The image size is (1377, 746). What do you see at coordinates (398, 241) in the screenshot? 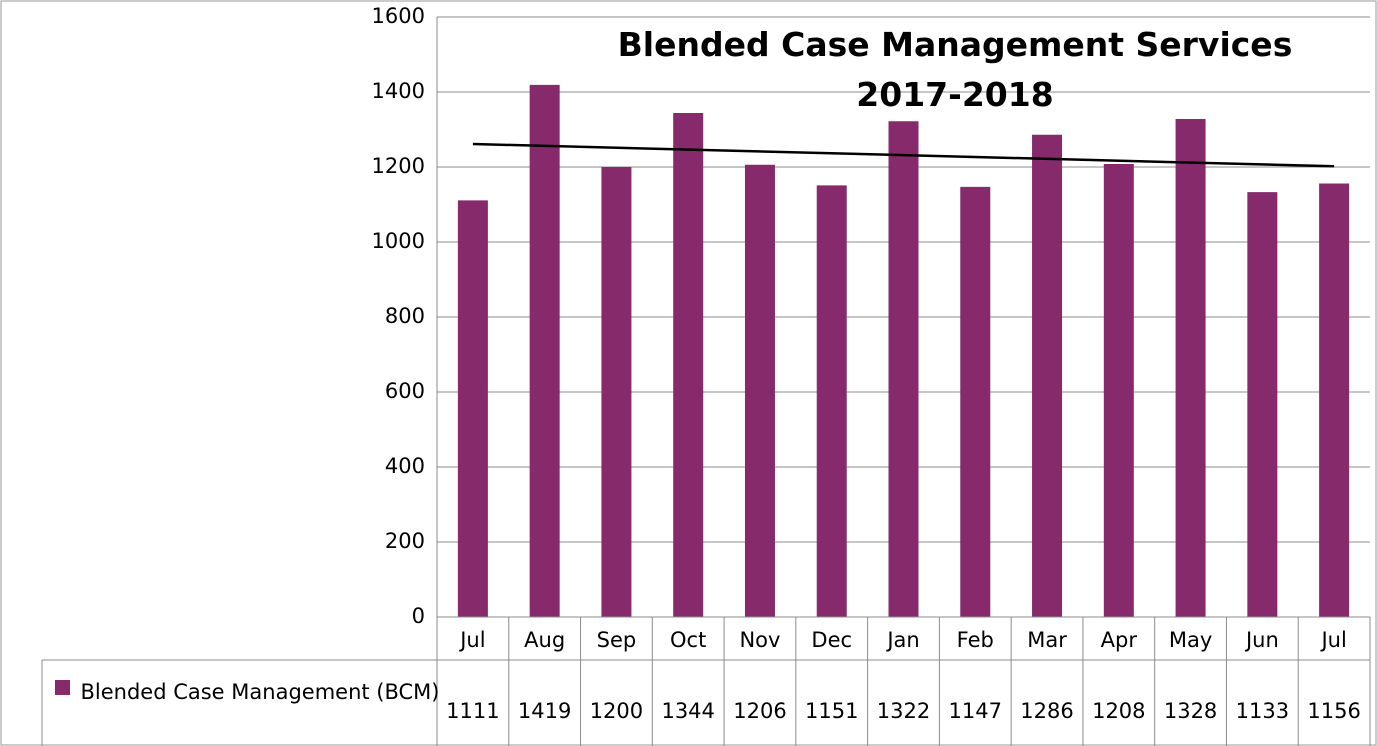
I see `y-tick-label: 1000` at bounding box center [398, 241].